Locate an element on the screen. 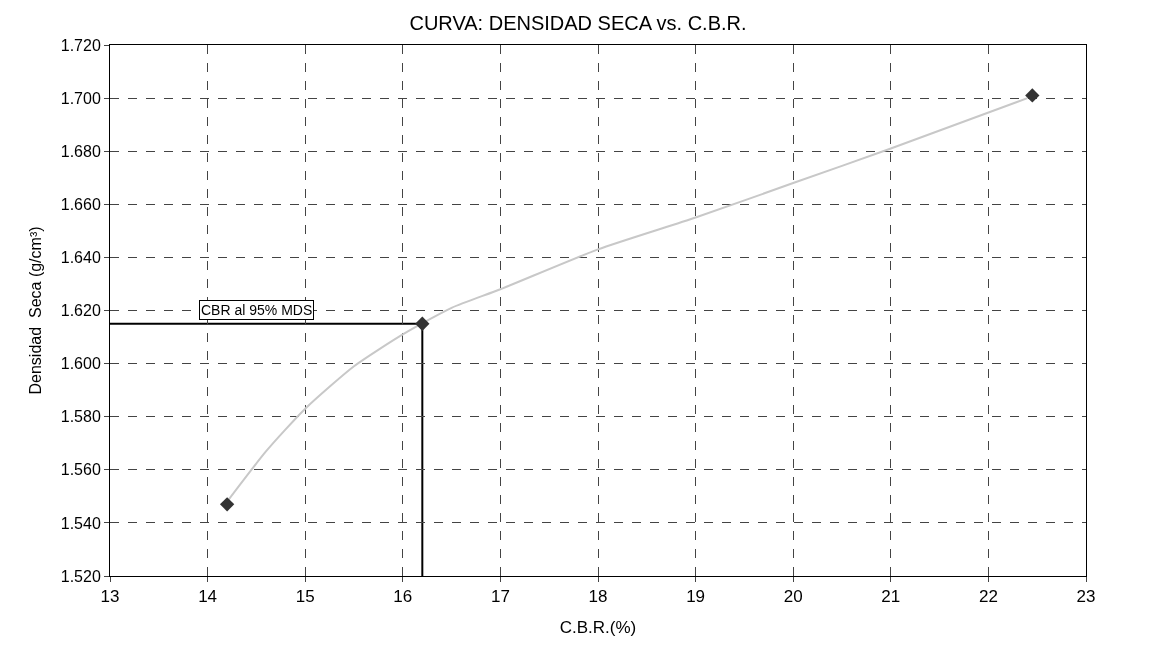 The image size is (1156, 646). y-tick-label: 1.660 is located at coordinates (80, 204).